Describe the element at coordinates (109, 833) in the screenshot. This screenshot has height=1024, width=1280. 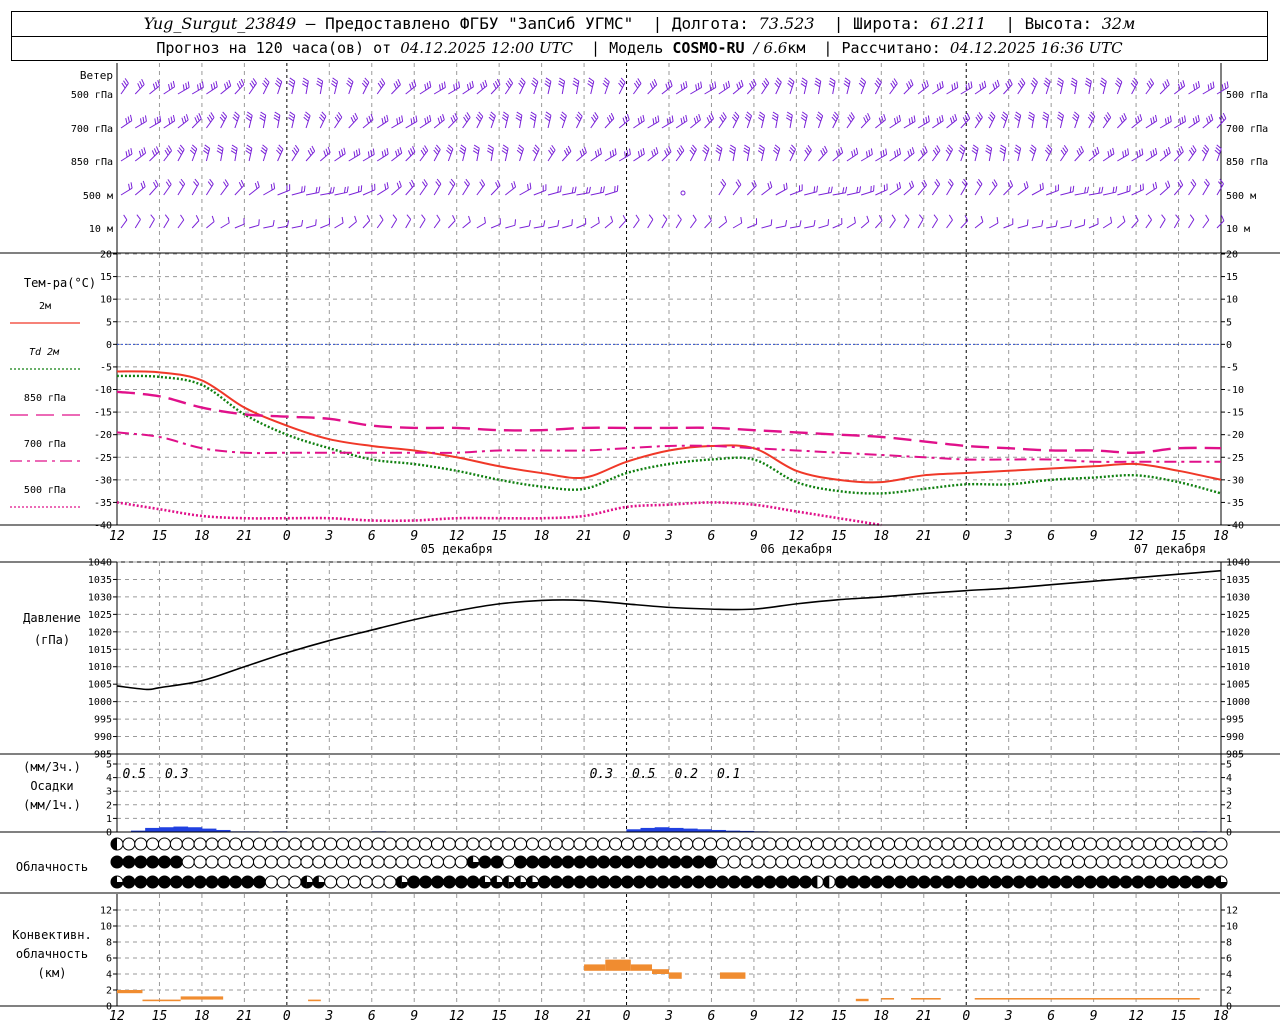
I see `y-tick-label-left: 0` at that location.